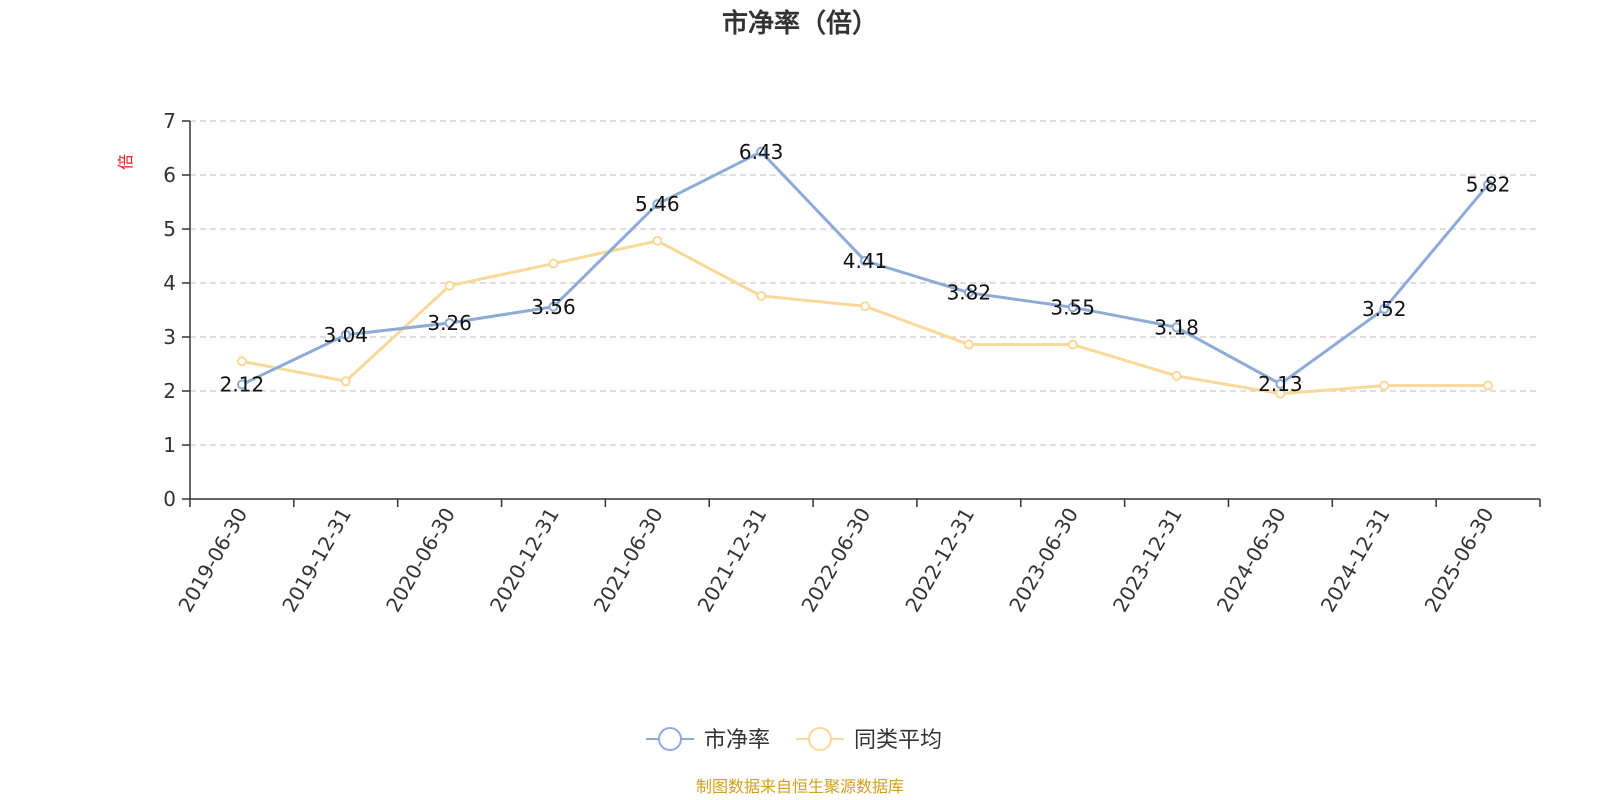  I want to click on y-tick-label: 5, so click(169, 229).